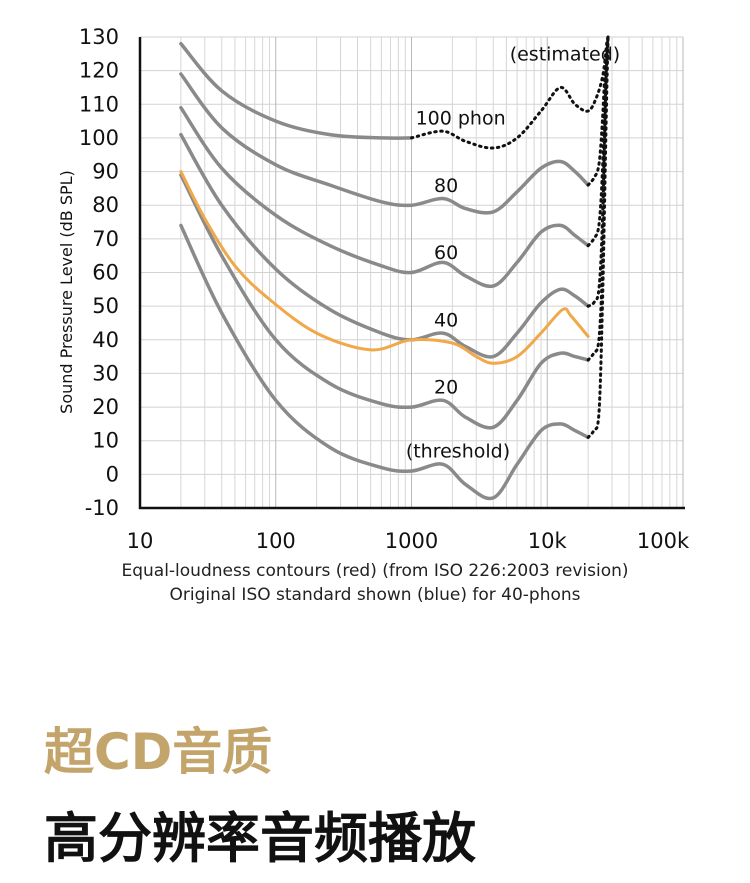 The image size is (750, 883). Describe the element at coordinates (105, 407) in the screenshot. I see `y-tick-label: 20` at that location.